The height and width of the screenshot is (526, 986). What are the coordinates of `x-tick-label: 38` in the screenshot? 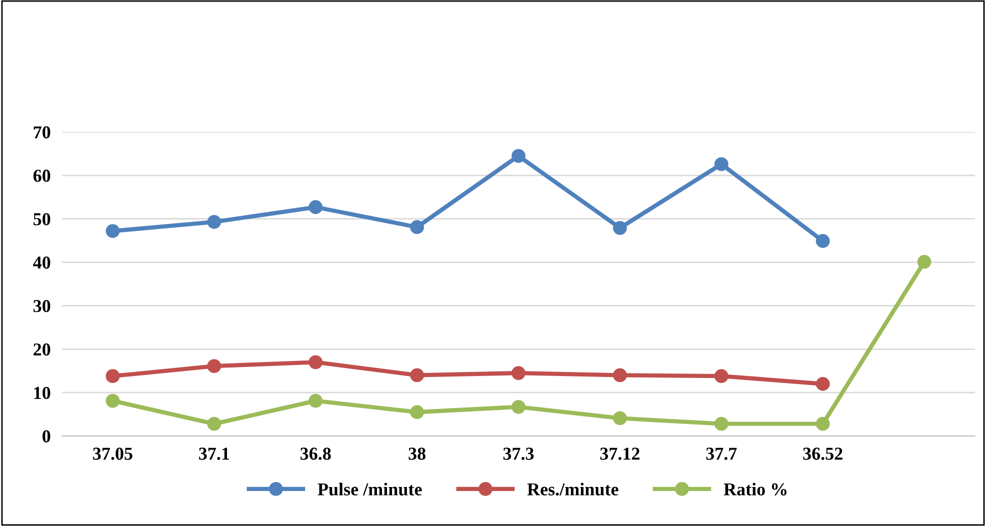 It's located at (417, 454).